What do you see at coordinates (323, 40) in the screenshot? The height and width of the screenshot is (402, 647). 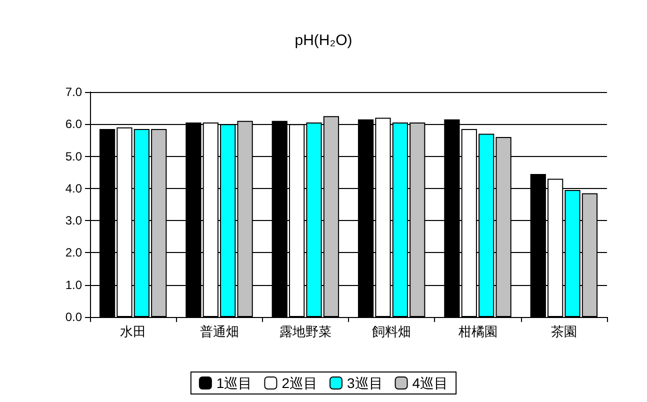 I see `chart-title: pH(H₂O)` at bounding box center [323, 40].